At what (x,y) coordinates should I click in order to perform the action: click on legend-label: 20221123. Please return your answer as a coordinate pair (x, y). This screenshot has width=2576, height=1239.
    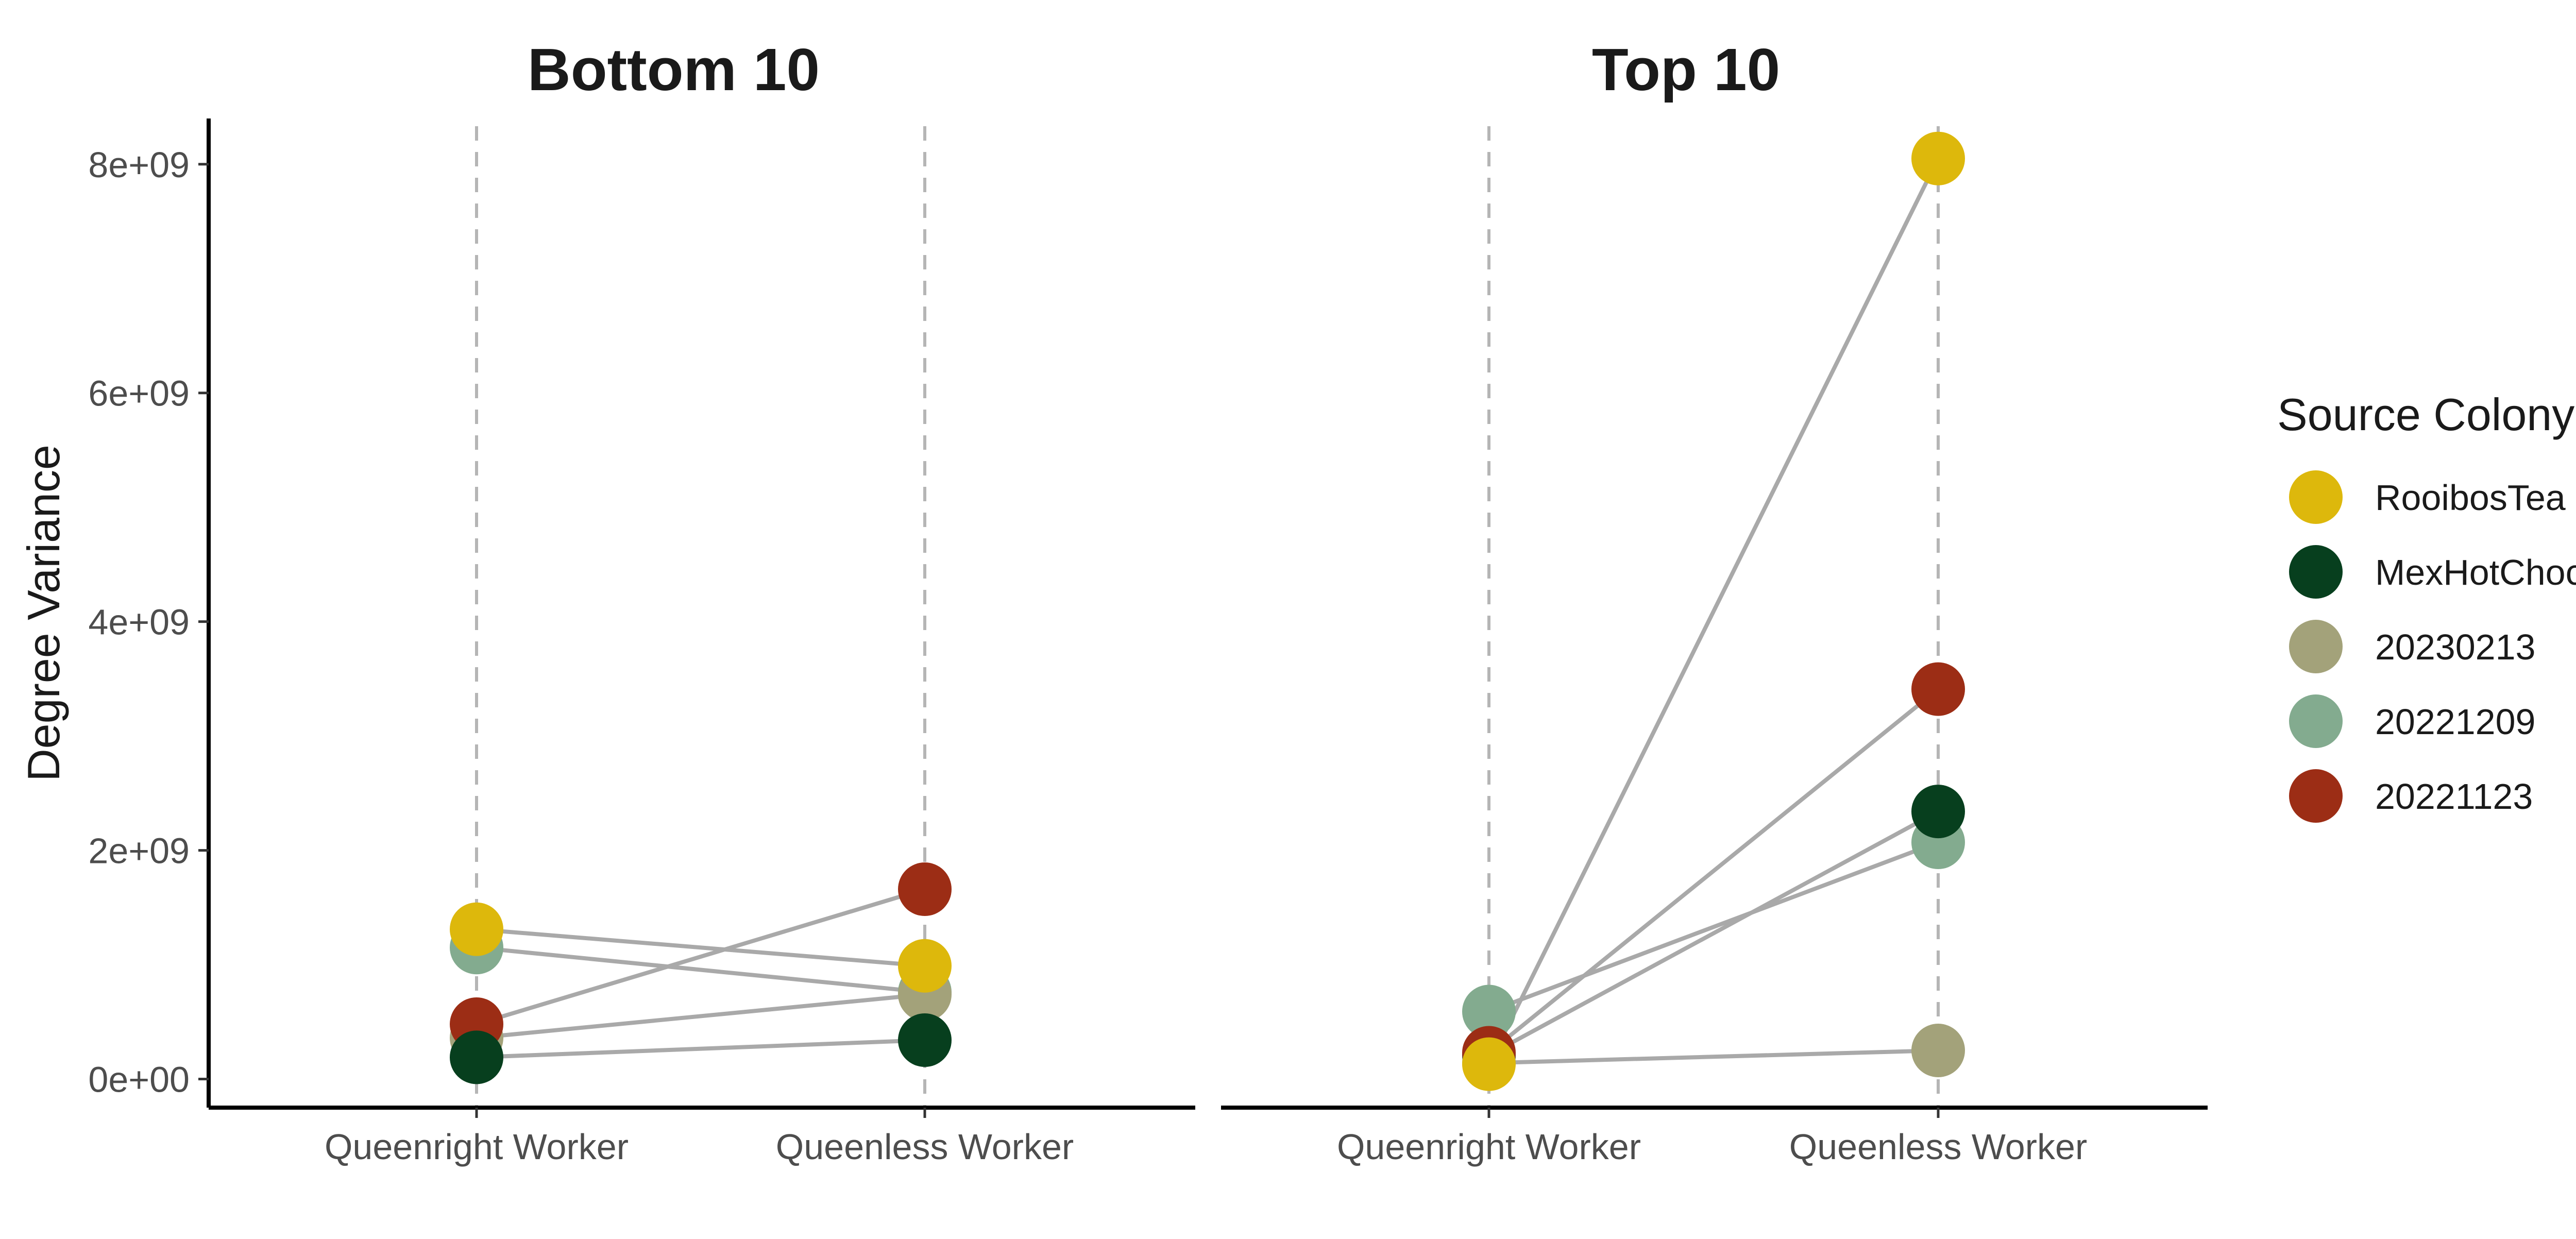
    Looking at the image, I should click on (2454, 796).